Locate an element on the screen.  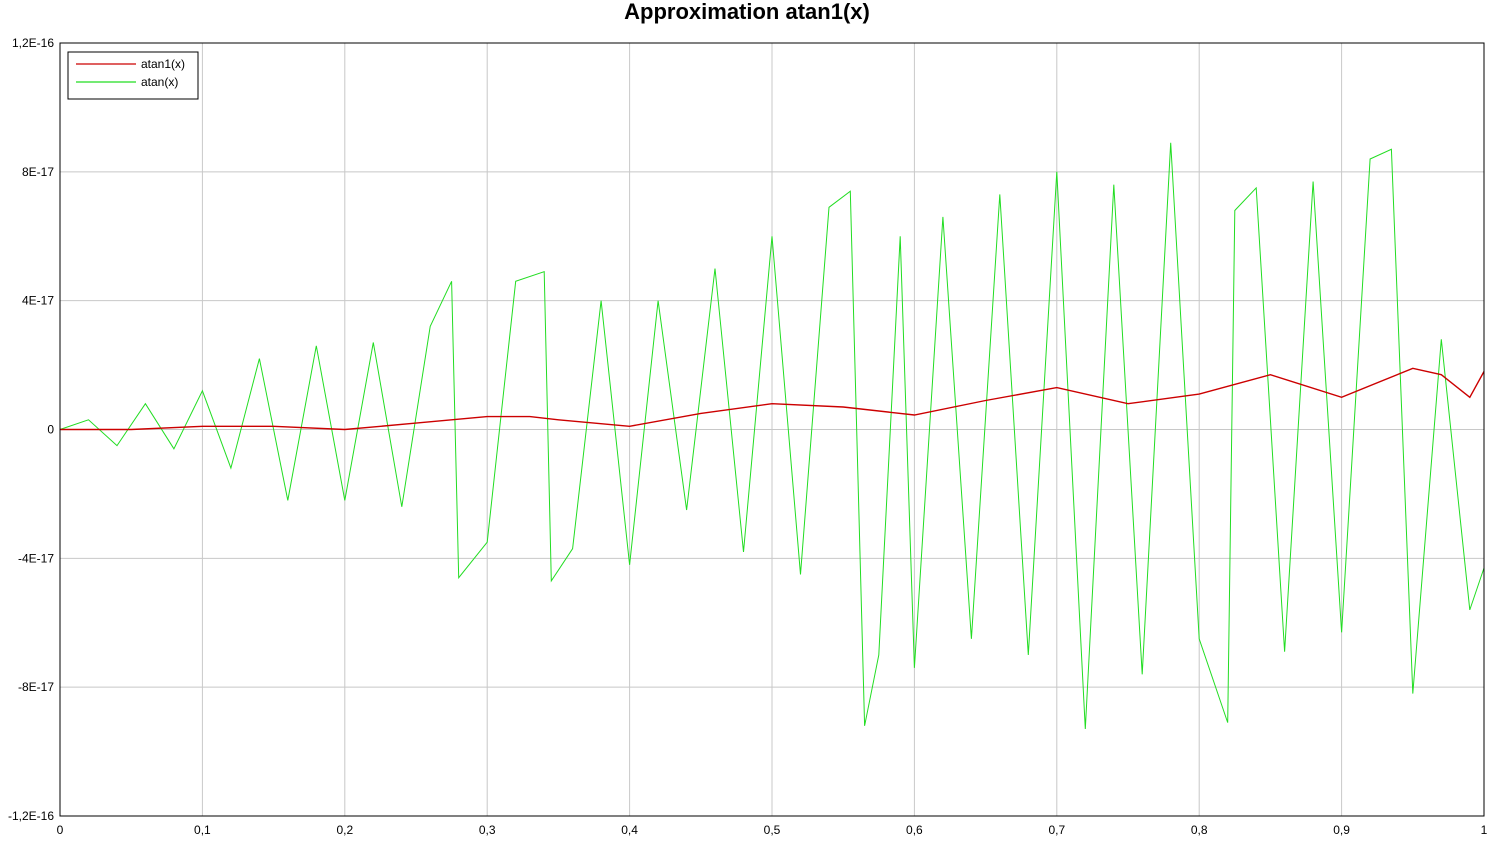
x-tick-label-0: 0 is located at coordinates (60, 830).